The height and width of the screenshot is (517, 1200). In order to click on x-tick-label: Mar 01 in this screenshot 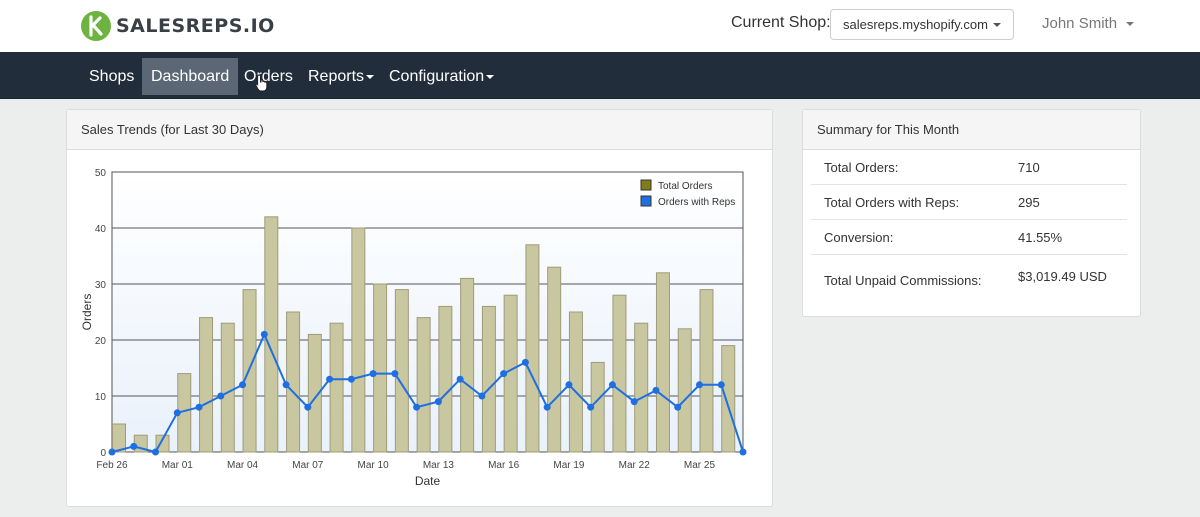, I will do `click(178, 465)`.